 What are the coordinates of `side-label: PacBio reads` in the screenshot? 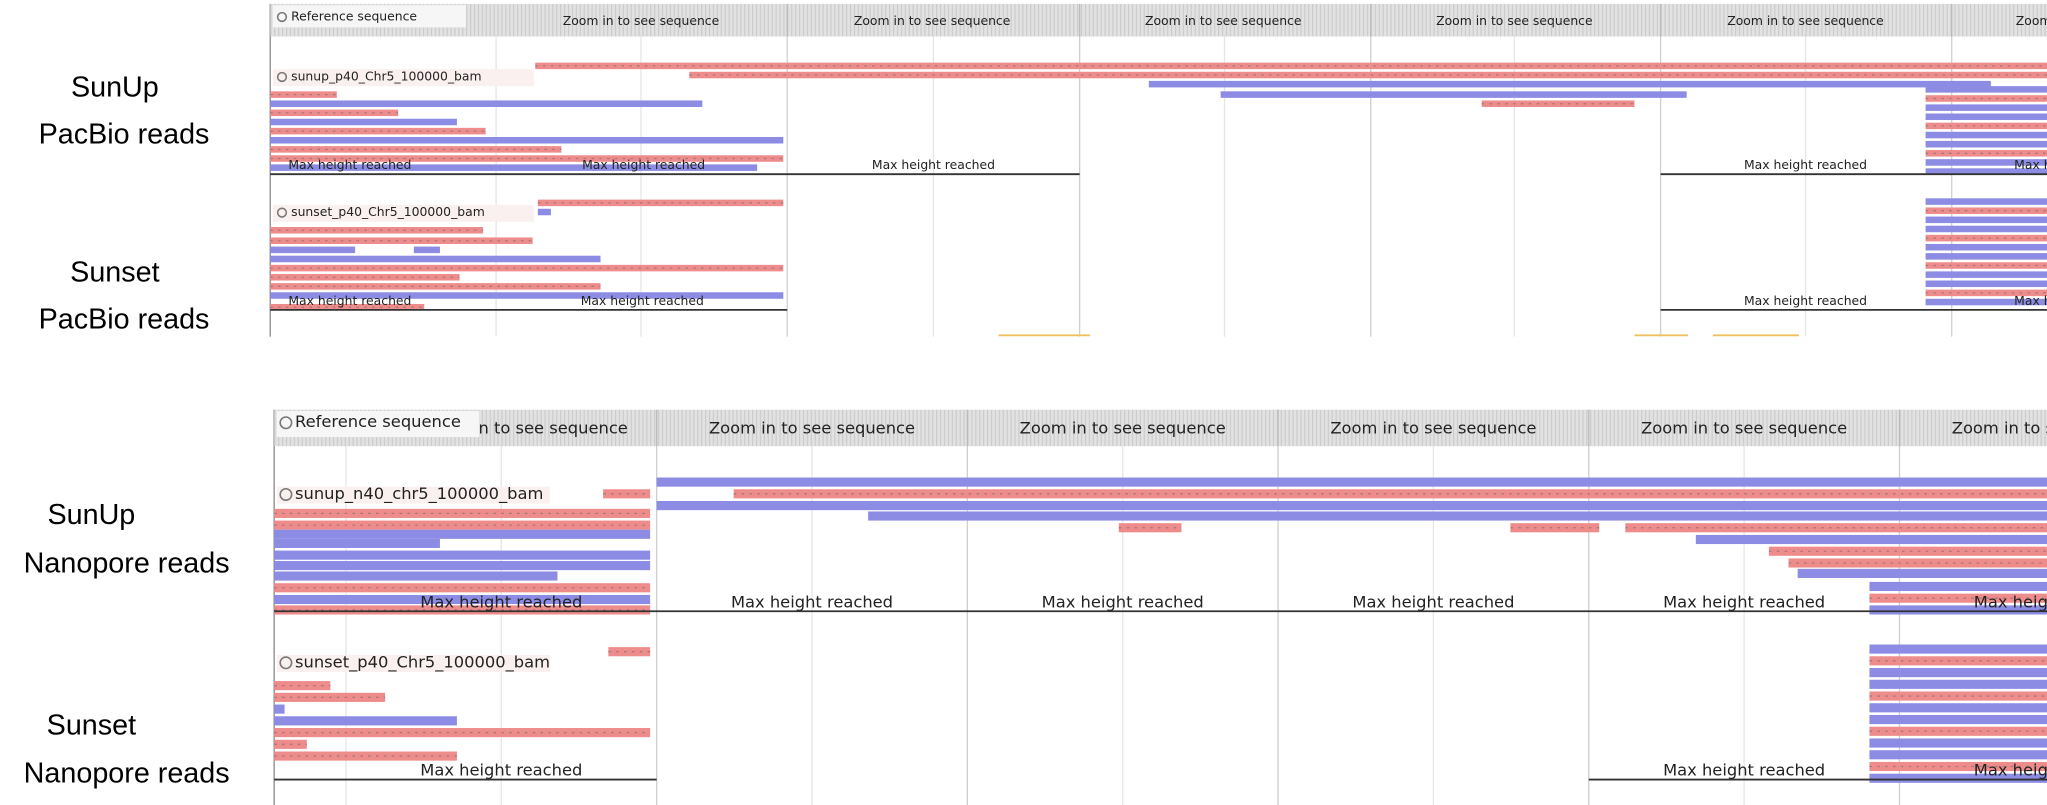 It's located at (124, 320).